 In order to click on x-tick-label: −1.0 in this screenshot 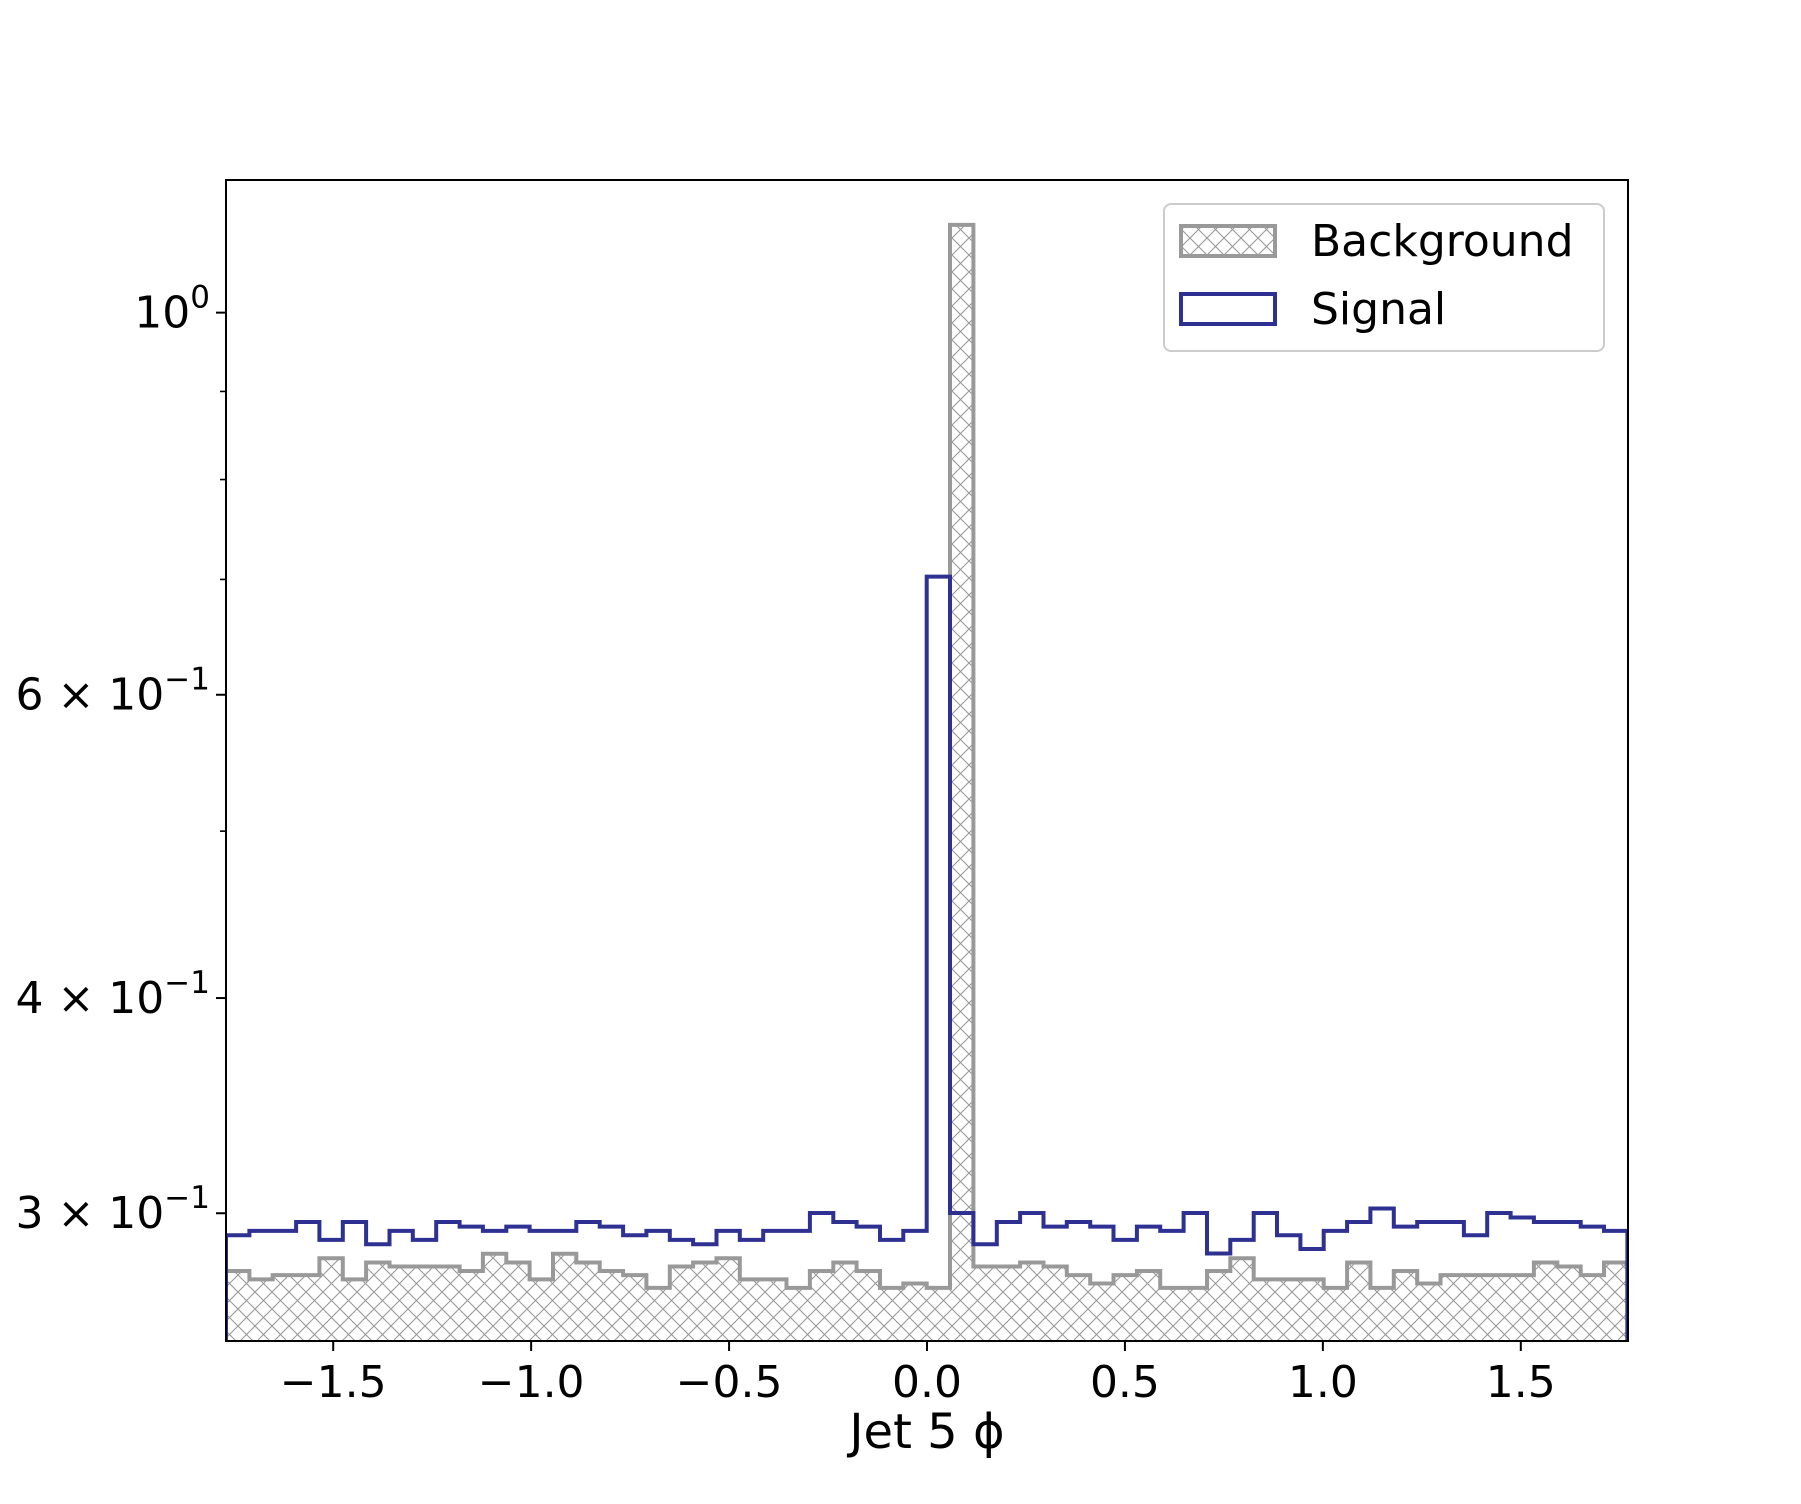, I will do `click(531, 1382)`.